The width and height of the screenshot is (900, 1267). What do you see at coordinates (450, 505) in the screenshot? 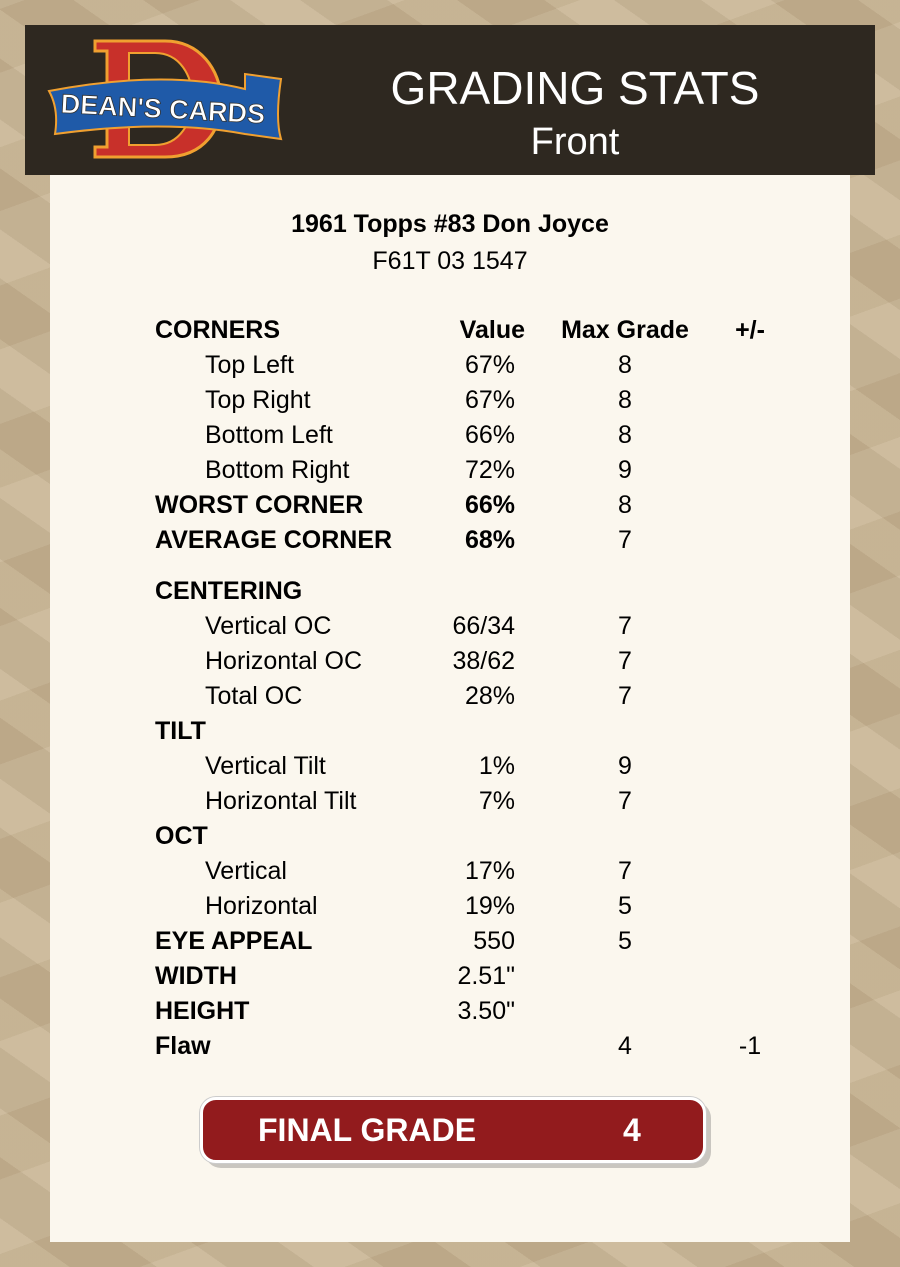
I see `table-row: WORST CORNER 66% 8` at bounding box center [450, 505].